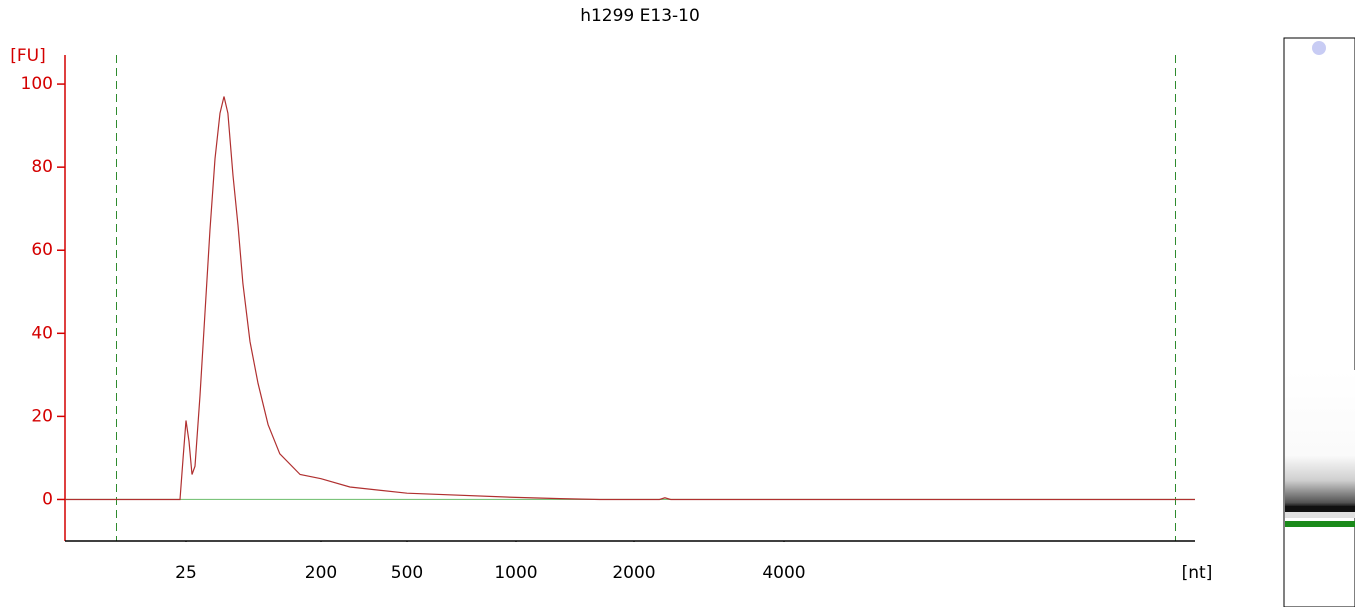 The width and height of the screenshot is (1355, 607). Describe the element at coordinates (321, 573) in the screenshot. I see `x-tick-label: 200` at that location.